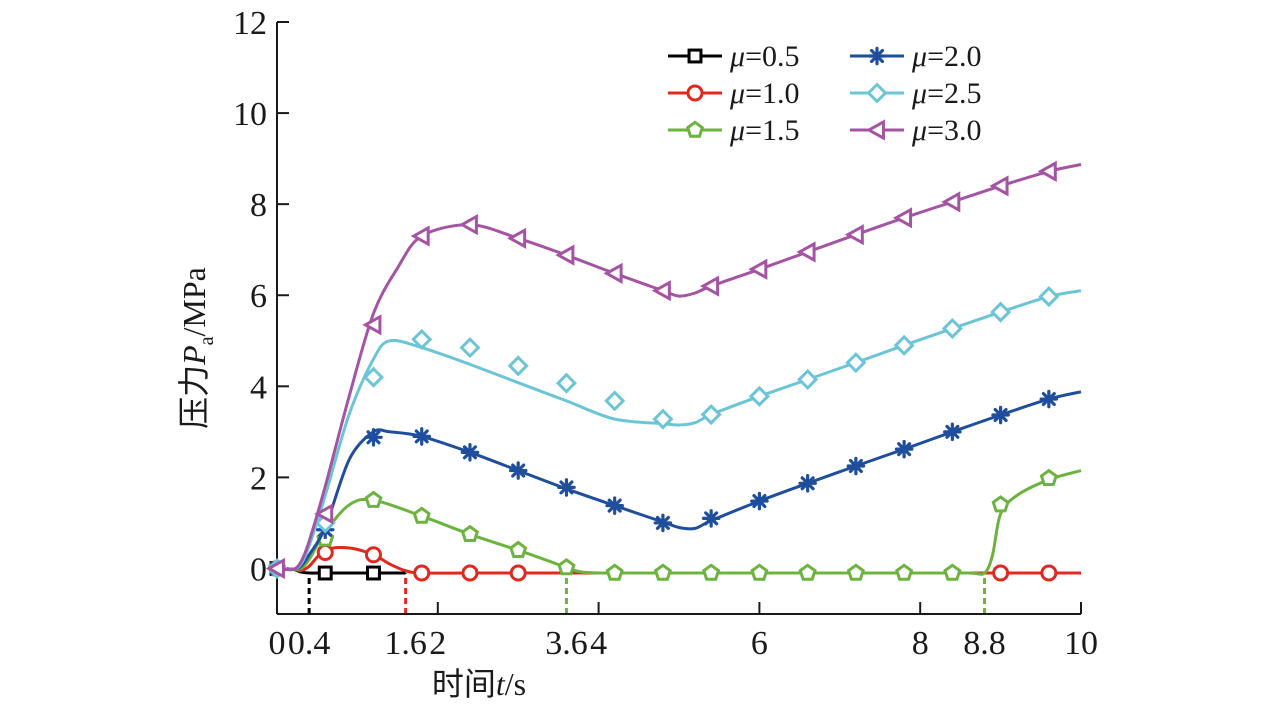 Image resolution: width=1276 pixels, height=709 pixels. I want to click on series-line, so click(679, 522).